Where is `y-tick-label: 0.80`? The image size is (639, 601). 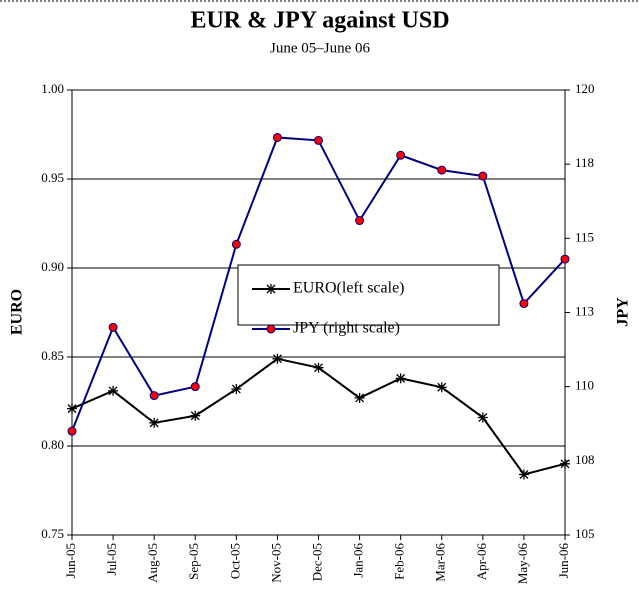
y-tick-label: 0.80 is located at coordinates (52, 444).